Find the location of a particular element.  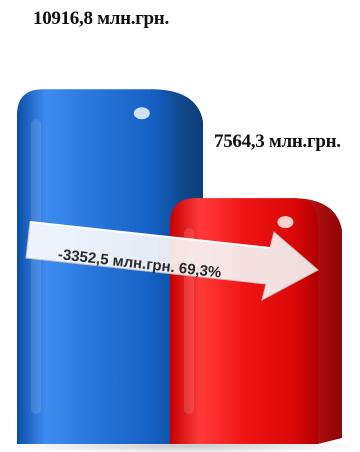

bar-value-label-1: 7564,3 млн.грн. is located at coordinates (277, 141).